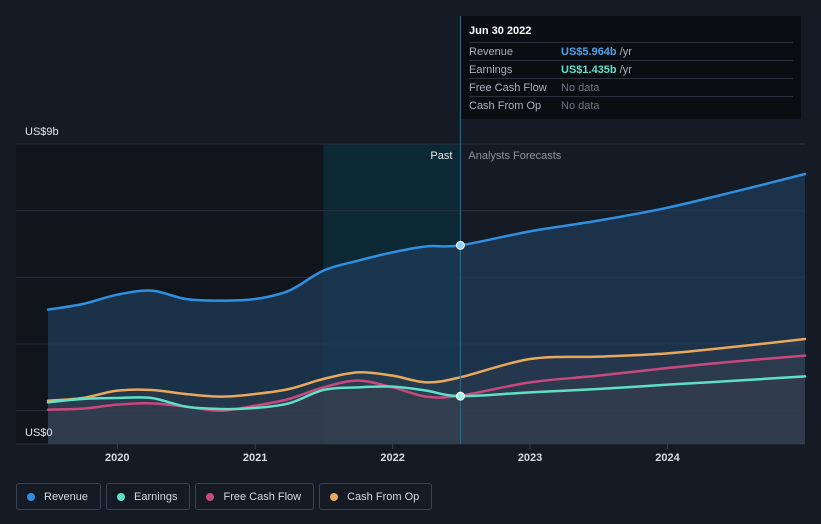 The width and height of the screenshot is (821, 524). Describe the element at coordinates (426, 393) in the screenshot. I see `earnings-line` at that location.